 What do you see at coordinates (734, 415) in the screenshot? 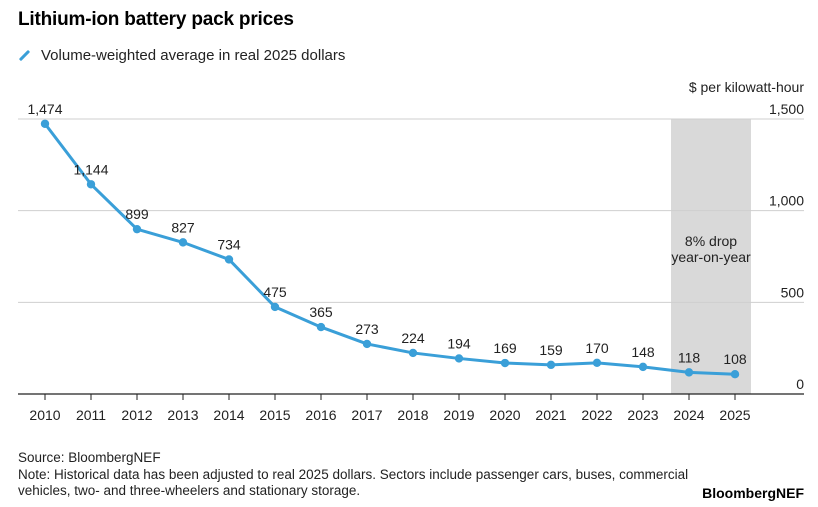
I see `x-tick-label-2025: 2025` at bounding box center [734, 415].